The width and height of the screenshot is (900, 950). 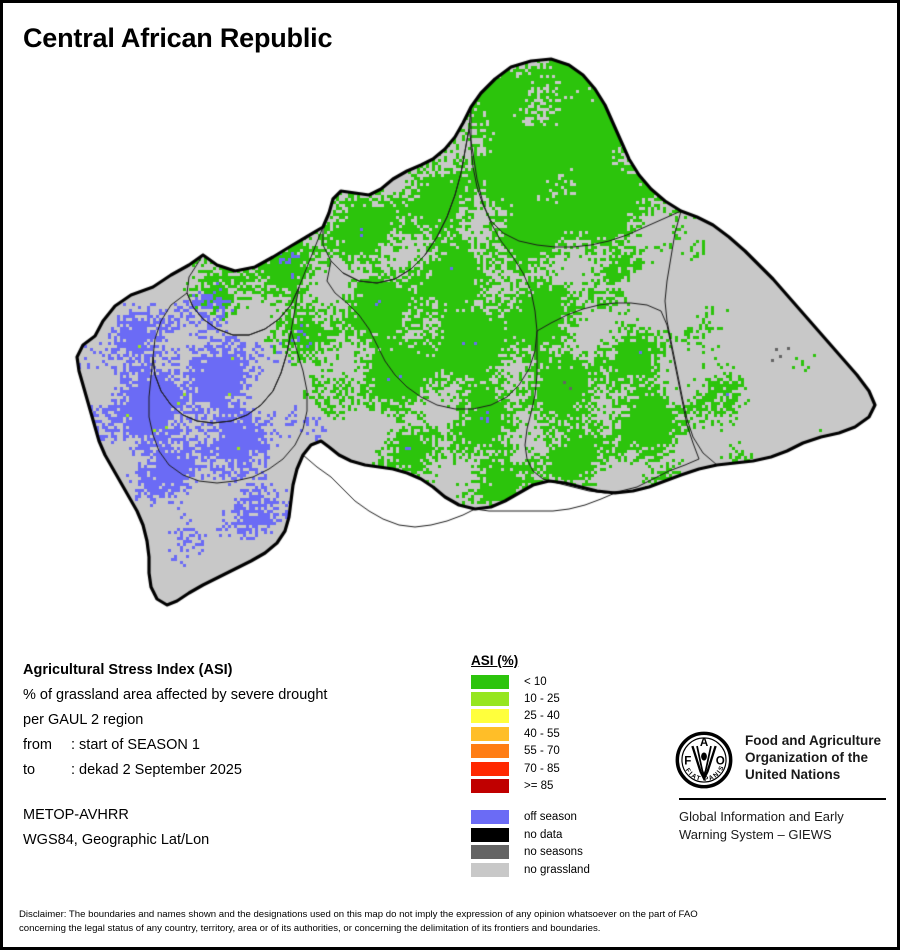 What do you see at coordinates (29, 770) in the screenshot?
I see `to-label: to` at bounding box center [29, 770].